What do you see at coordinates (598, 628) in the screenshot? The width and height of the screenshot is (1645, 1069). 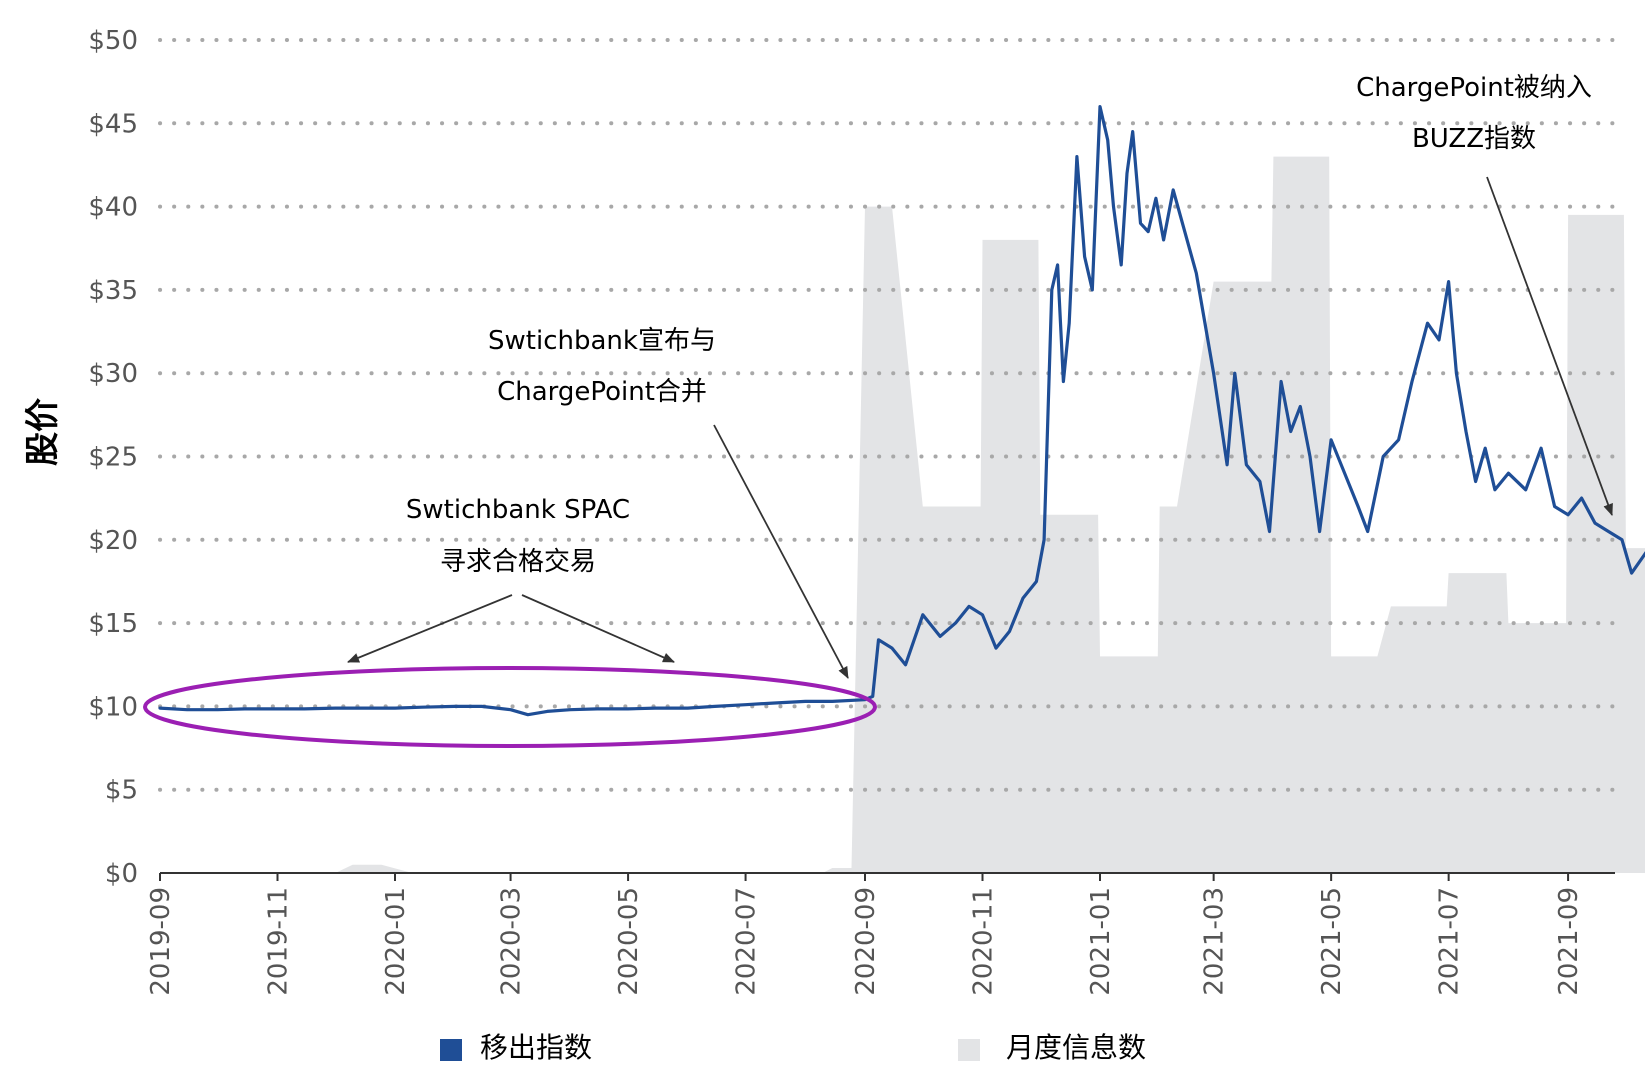 I see `annotation-spac-arrow-right` at bounding box center [598, 628].